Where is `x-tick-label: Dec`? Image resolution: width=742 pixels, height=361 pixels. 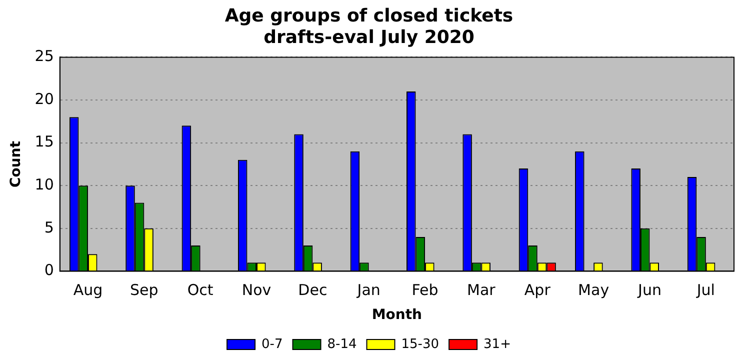 x-tick-label: Dec is located at coordinates (313, 290).